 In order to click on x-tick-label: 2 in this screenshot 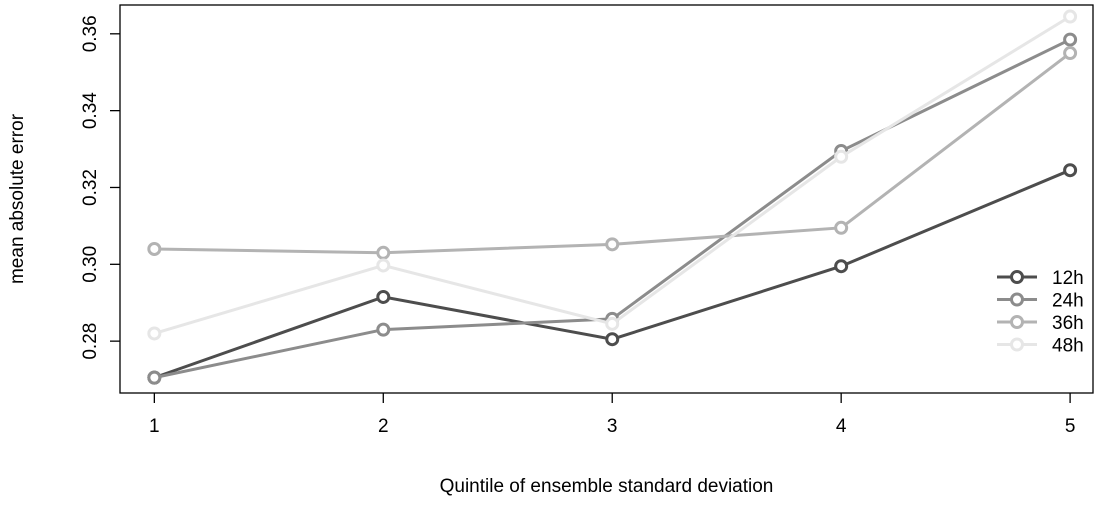, I will do `click(383, 426)`.